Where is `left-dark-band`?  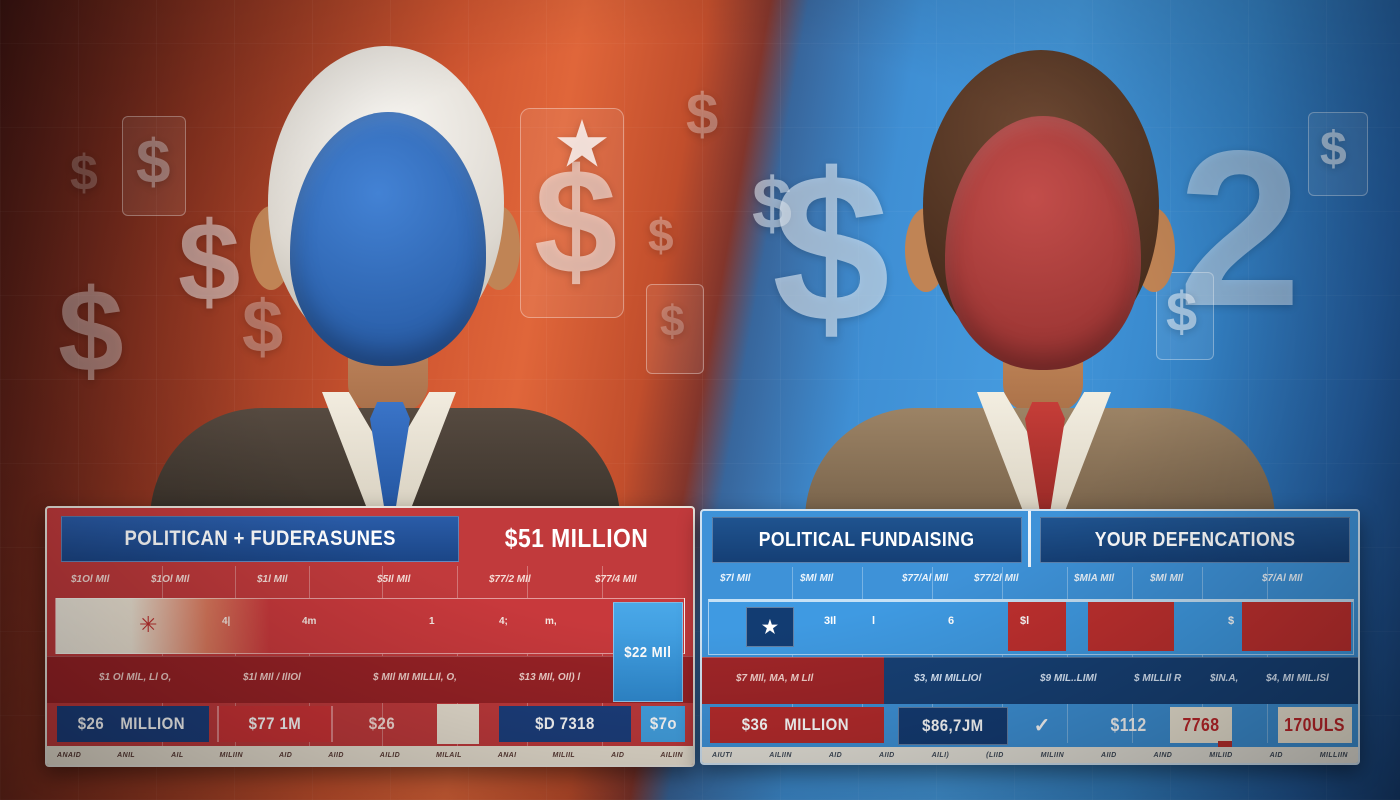
left-dark-band is located at coordinates (370, 679).